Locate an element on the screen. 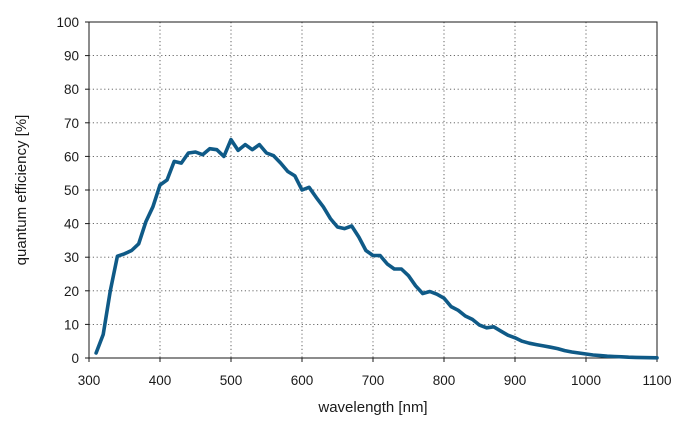 The image size is (690, 428). y-tick-label: 20 is located at coordinates (71, 291).